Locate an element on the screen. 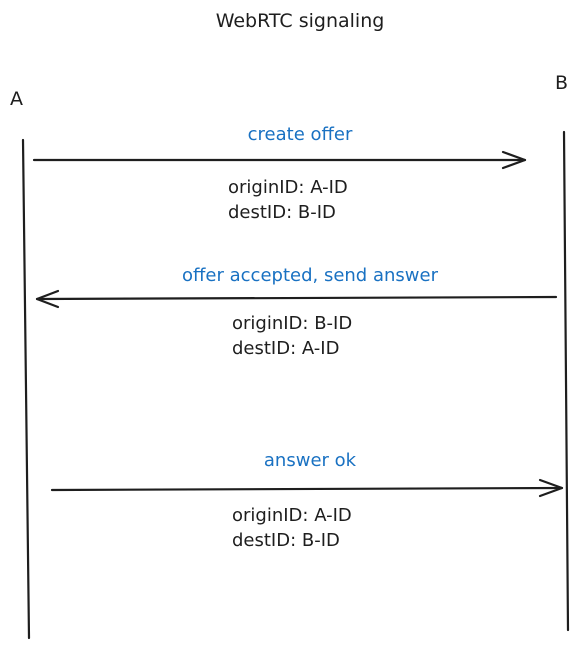 This screenshot has width=580, height=649. message-label-3: answer ok is located at coordinates (310, 460).